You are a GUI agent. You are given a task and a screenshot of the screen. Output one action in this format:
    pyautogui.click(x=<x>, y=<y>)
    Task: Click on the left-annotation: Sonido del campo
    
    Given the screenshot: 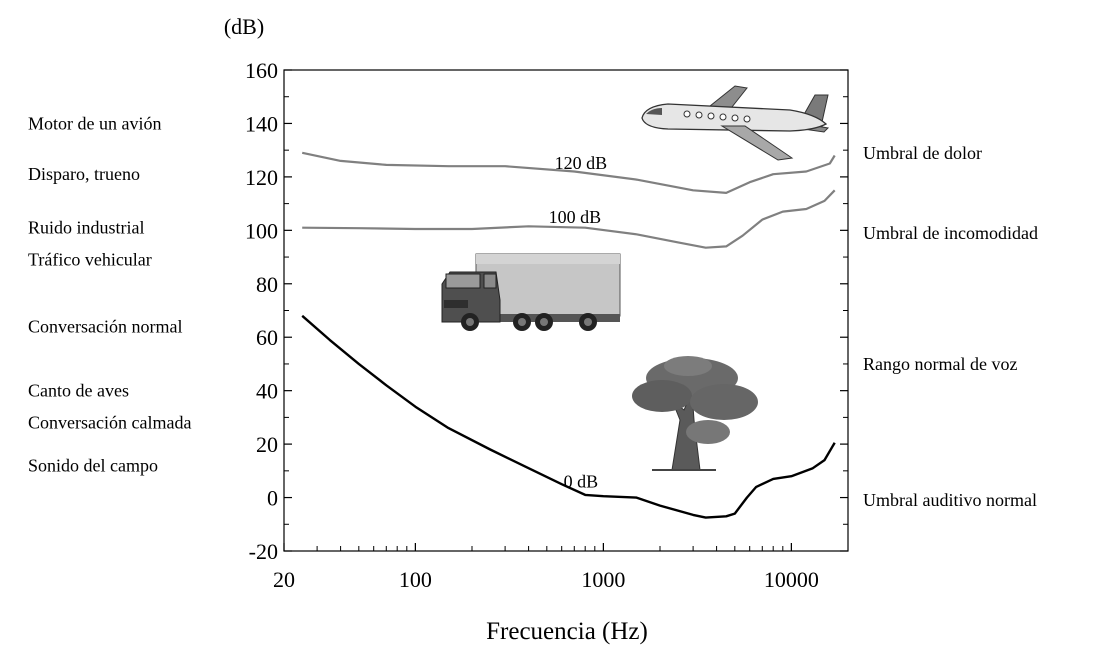 What is the action you would take?
    pyautogui.click(x=93, y=465)
    